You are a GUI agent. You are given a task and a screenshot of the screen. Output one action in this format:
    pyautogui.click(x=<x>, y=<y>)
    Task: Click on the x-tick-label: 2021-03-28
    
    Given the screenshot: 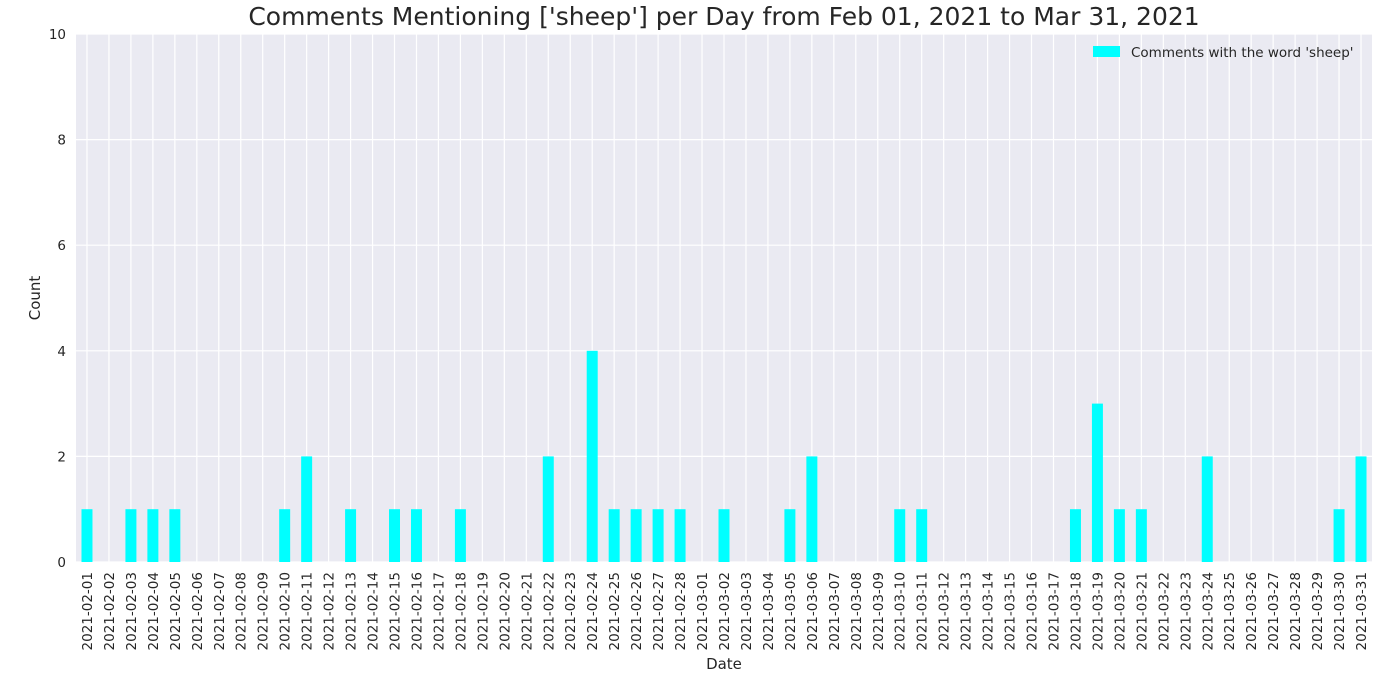 What is the action you would take?
    pyautogui.click(x=1296, y=611)
    